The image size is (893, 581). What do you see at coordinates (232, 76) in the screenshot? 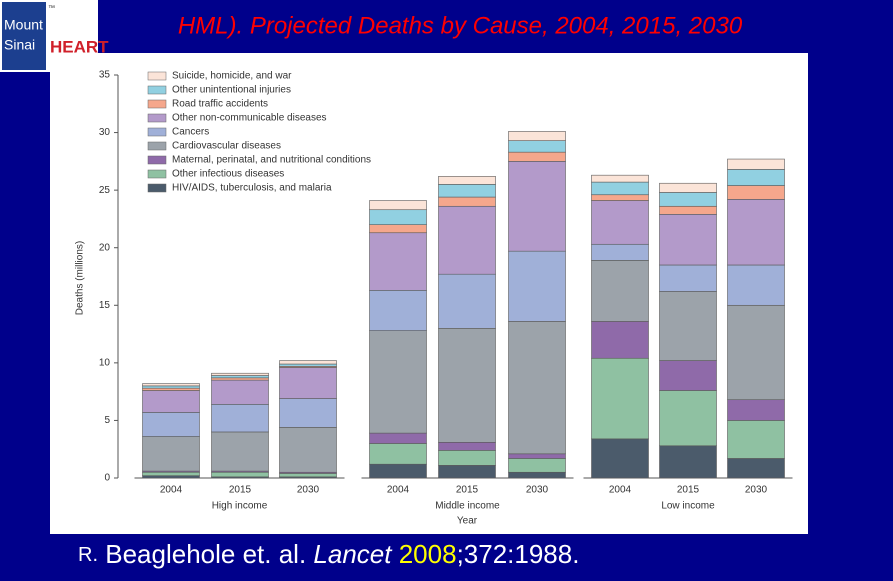
I see `legend-label: Suicide, homicide, and war` at bounding box center [232, 76].